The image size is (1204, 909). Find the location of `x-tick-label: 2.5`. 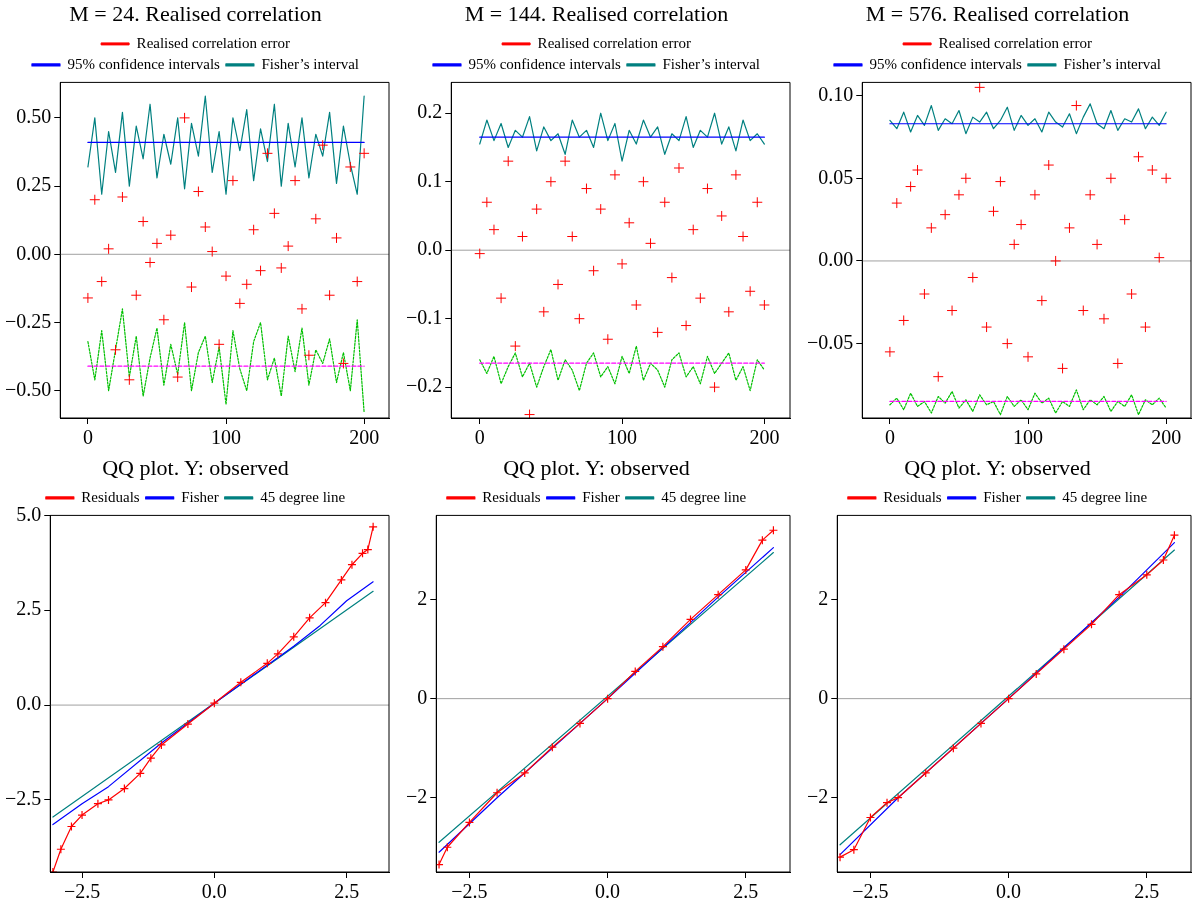

x-tick-label: 2.5 is located at coordinates (746, 891).